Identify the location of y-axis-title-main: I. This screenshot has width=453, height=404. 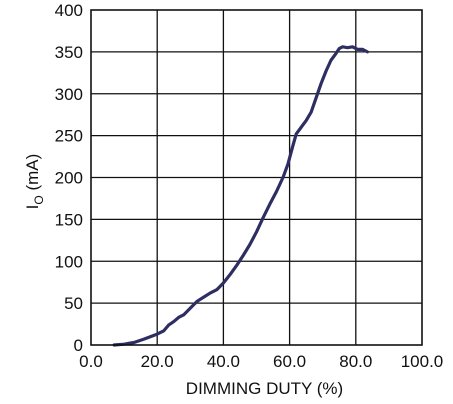
(32, 207).